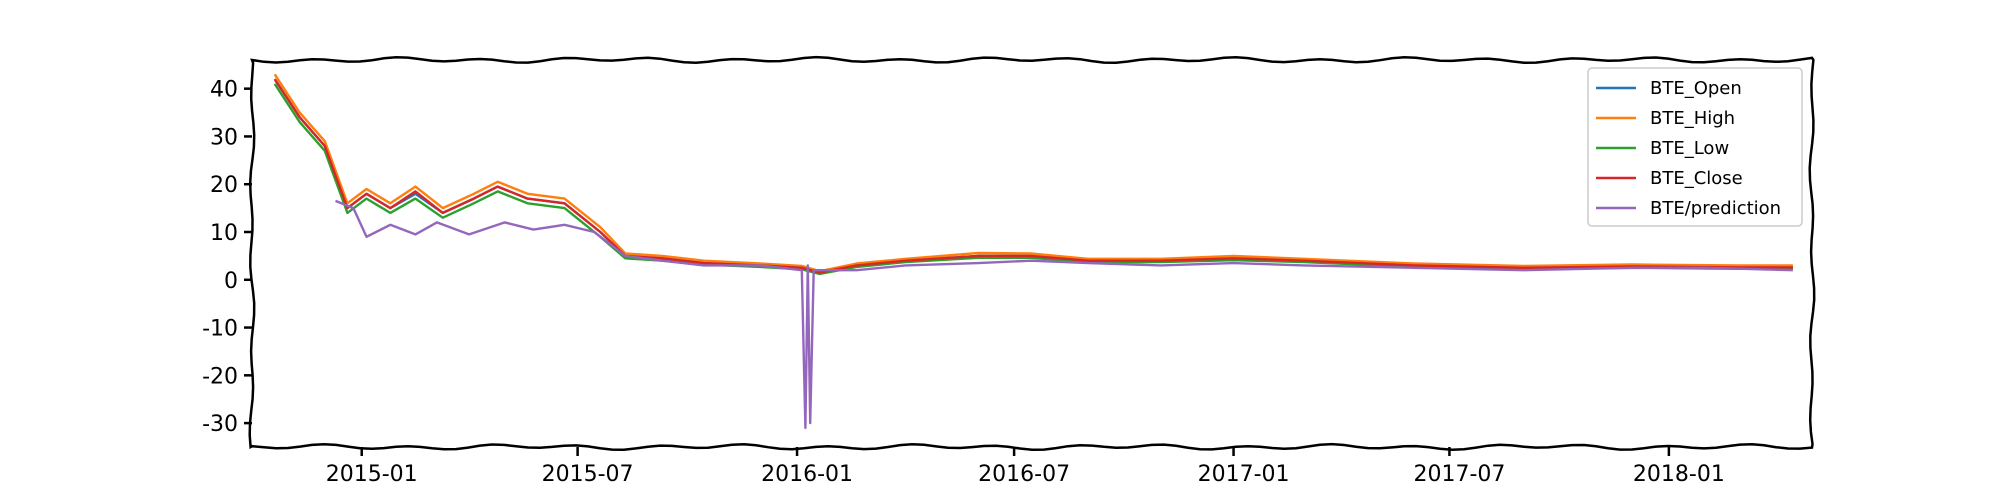 Image resolution: width=2000 pixels, height=500 pixels. Describe the element at coordinates (372, 474) in the screenshot. I see `x-tick-label: 2015-01` at that location.